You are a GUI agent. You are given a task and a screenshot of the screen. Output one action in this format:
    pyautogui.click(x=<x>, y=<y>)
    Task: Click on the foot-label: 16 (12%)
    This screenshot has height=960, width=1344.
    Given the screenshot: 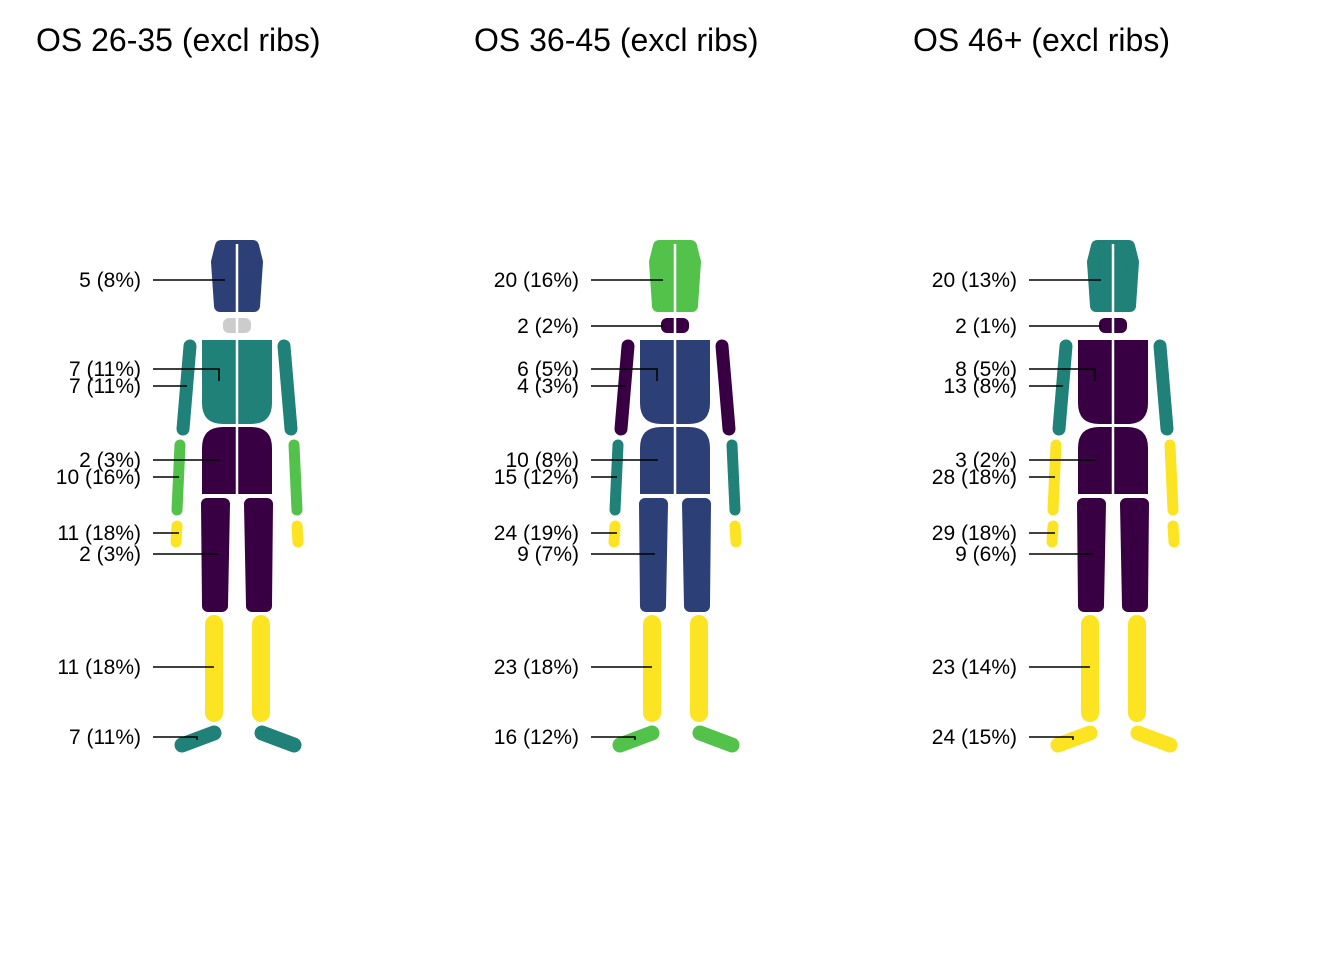 What is the action you would take?
    pyautogui.click(x=536, y=737)
    